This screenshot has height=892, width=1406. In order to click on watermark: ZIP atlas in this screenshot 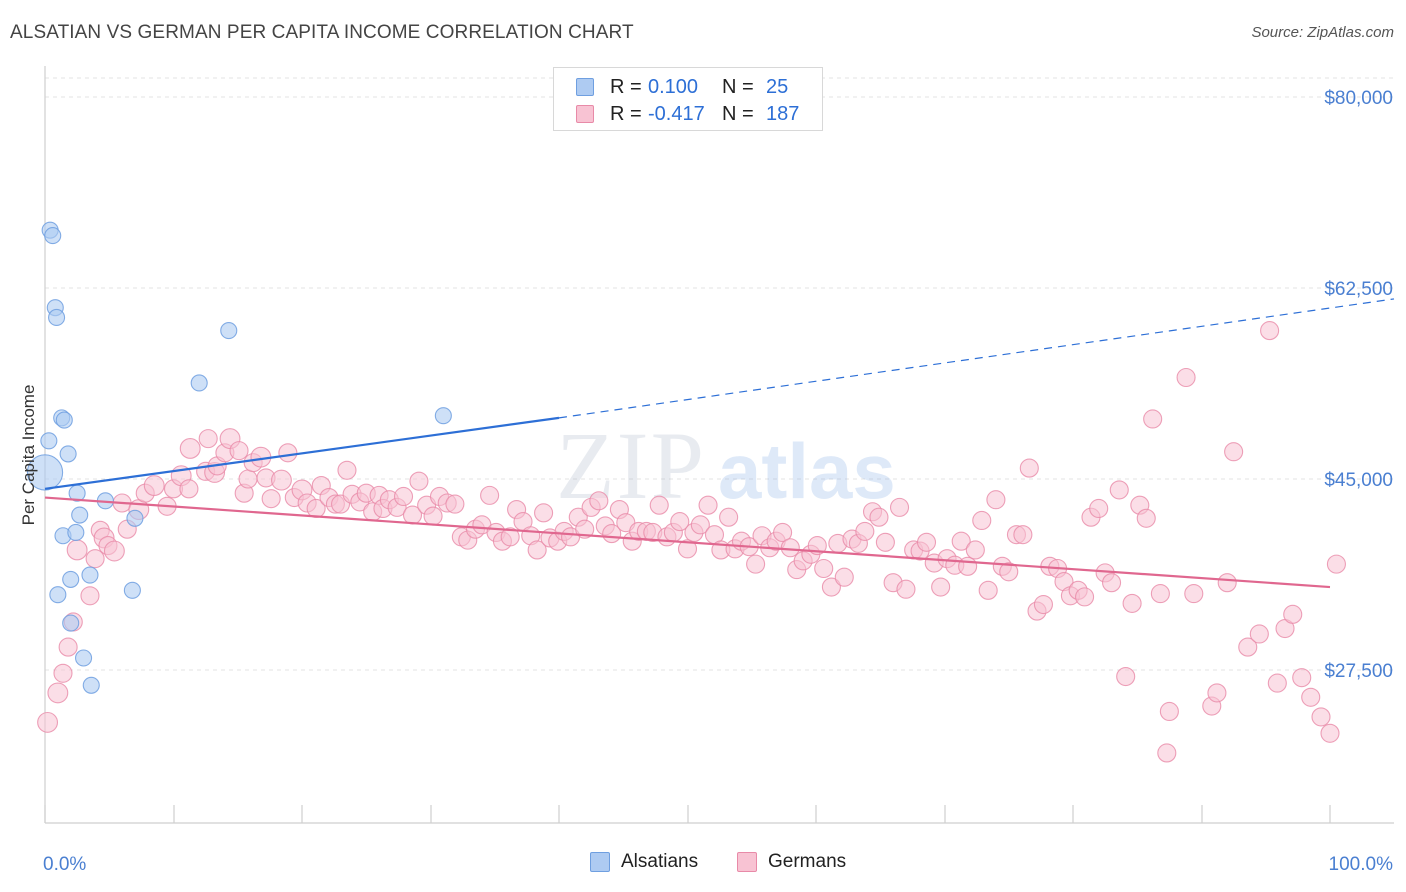, I will do `click(726, 465)`.